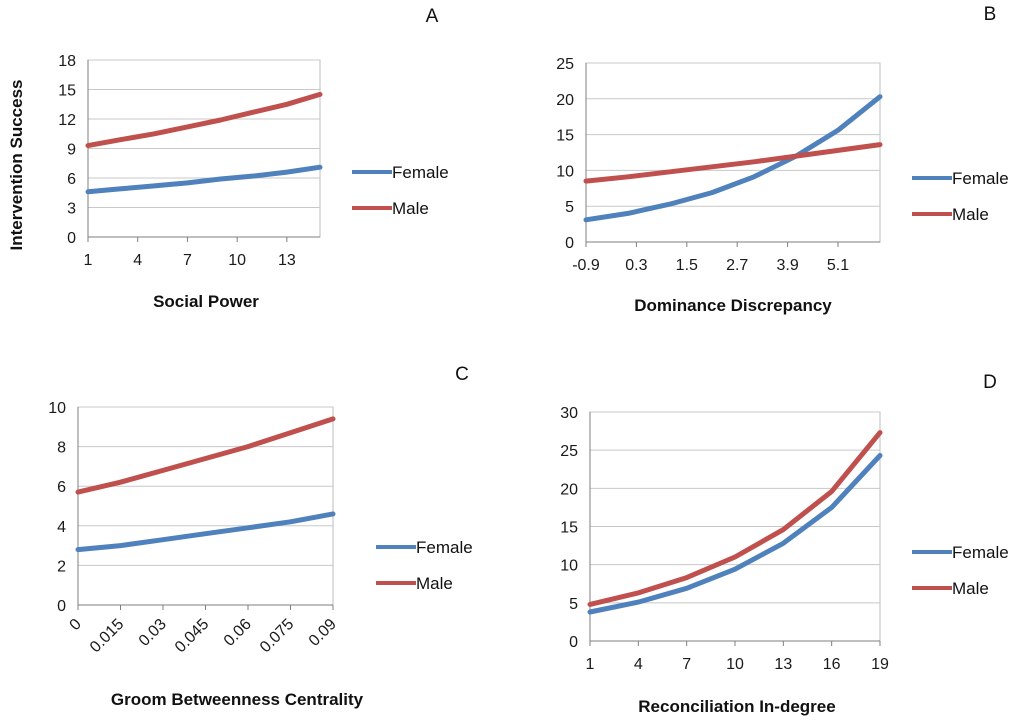 The image size is (1022, 725). I want to click on y-tick-label: 2, so click(61, 566).